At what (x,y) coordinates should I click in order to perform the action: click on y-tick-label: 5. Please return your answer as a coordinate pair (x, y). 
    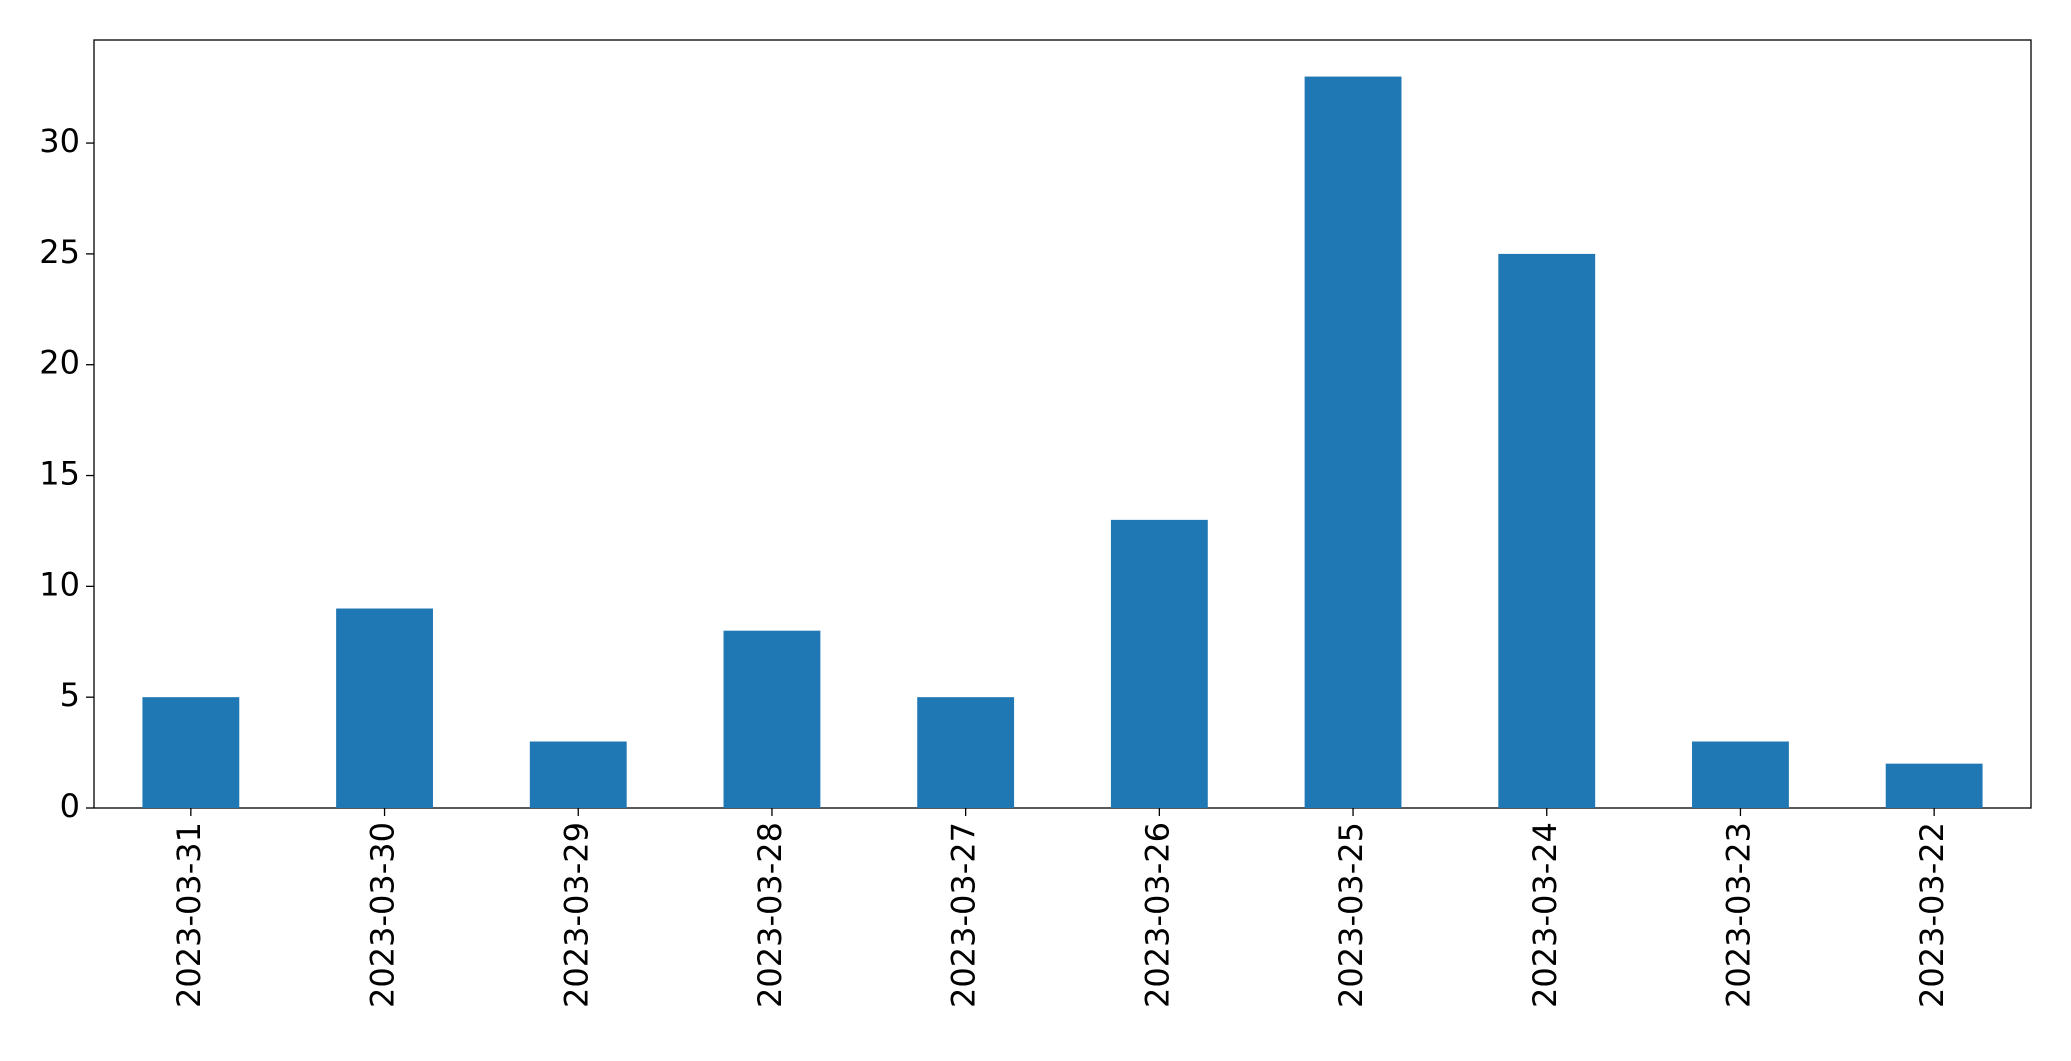
    Looking at the image, I should click on (70, 695).